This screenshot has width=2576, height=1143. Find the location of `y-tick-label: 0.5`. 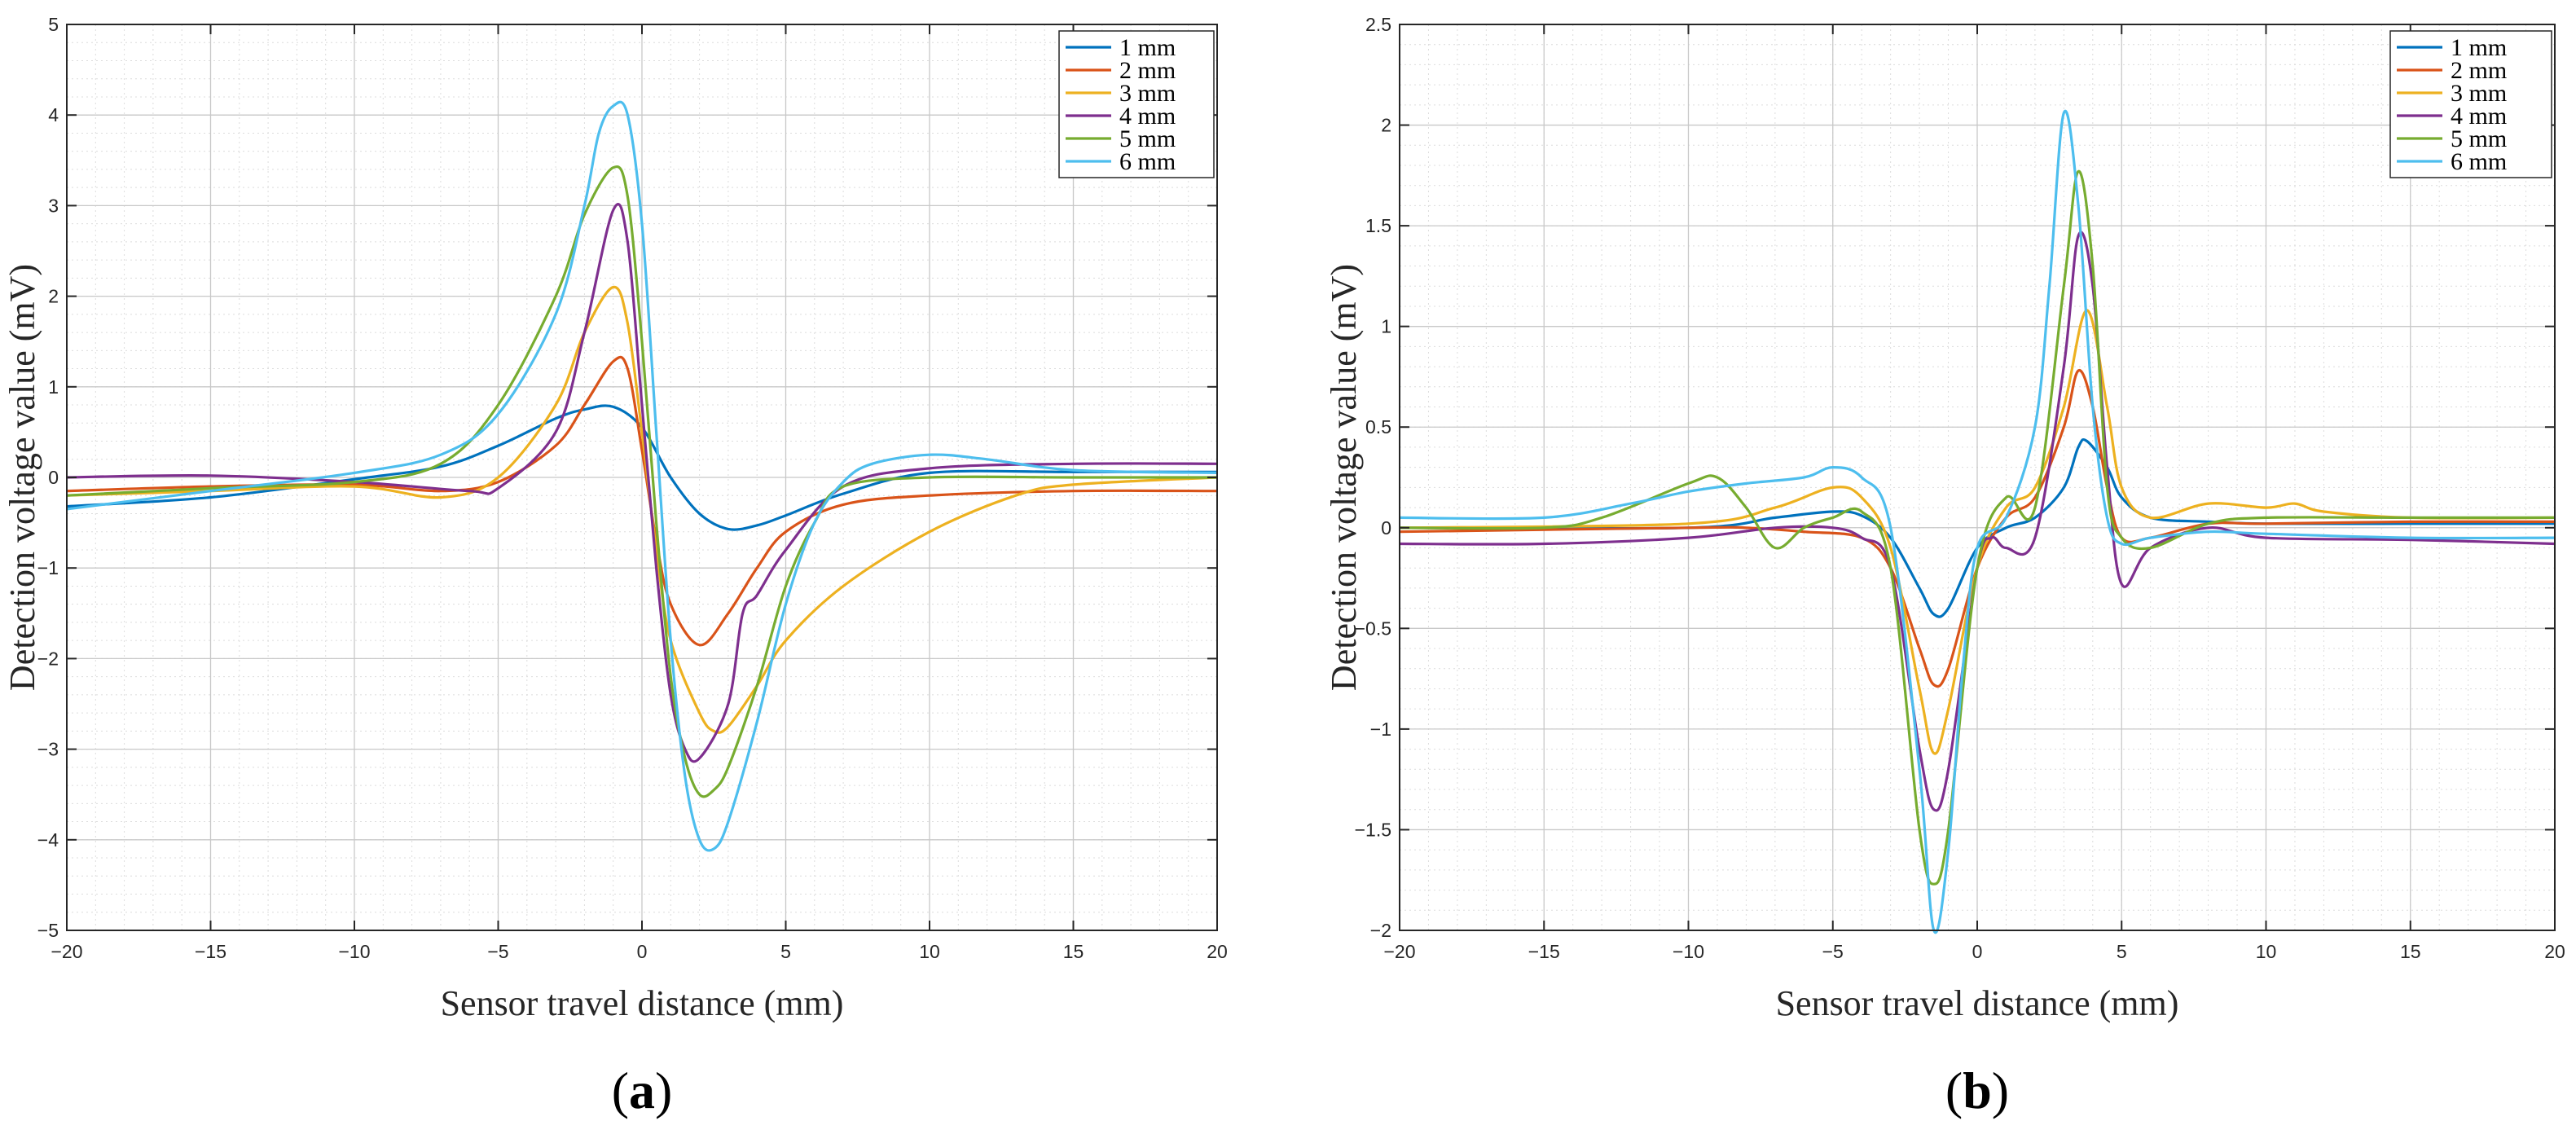

y-tick-label: 0.5 is located at coordinates (1378, 426).